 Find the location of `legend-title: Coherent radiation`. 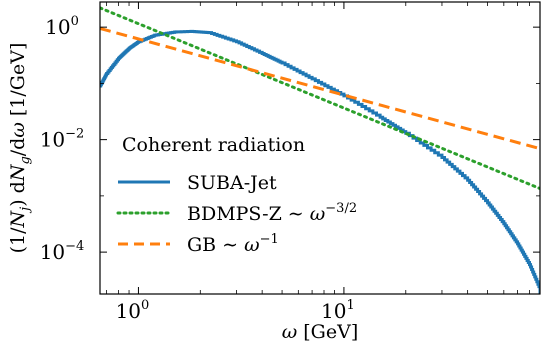

legend-title: Coherent radiation is located at coordinates (213, 145).